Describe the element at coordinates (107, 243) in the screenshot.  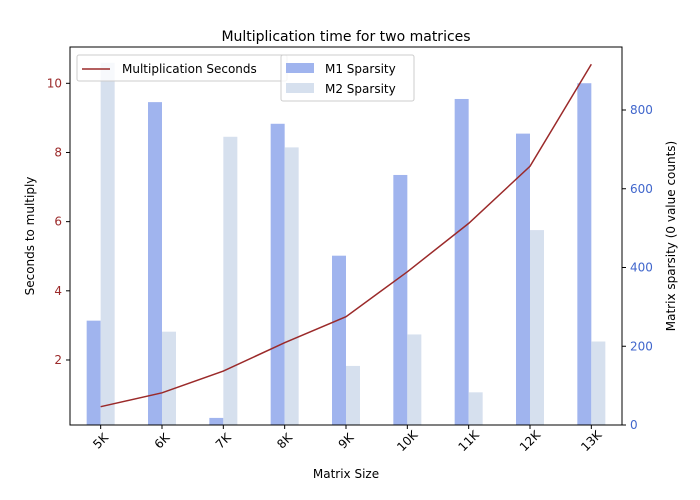
I see `m2-bar-5K` at that location.